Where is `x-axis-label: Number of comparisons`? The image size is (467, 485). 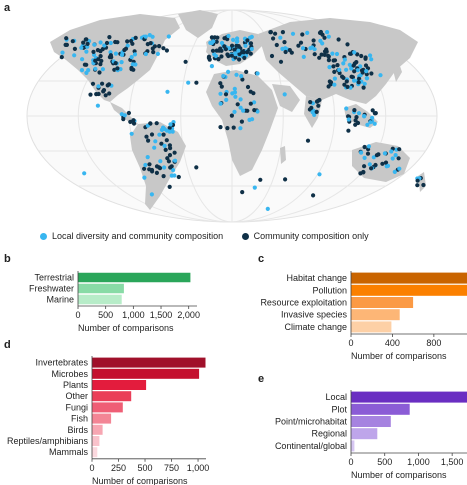
x-axis-label: Number of comparisons is located at coordinates (399, 356).